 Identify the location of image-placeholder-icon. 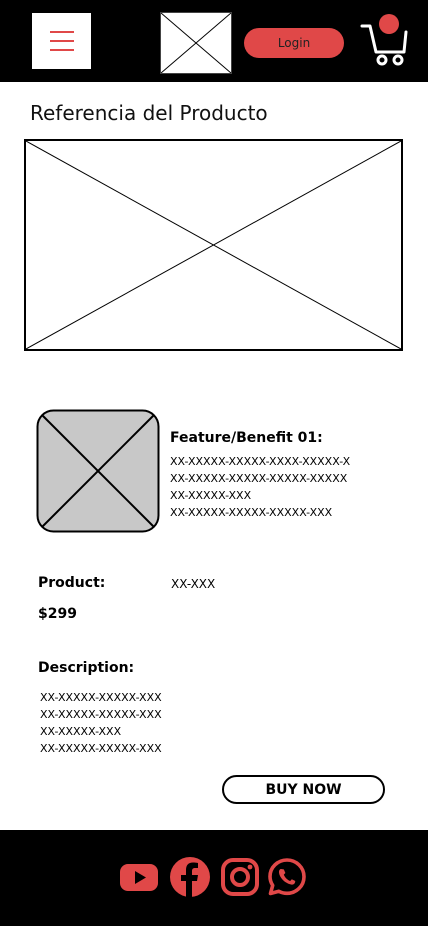
(196, 43).